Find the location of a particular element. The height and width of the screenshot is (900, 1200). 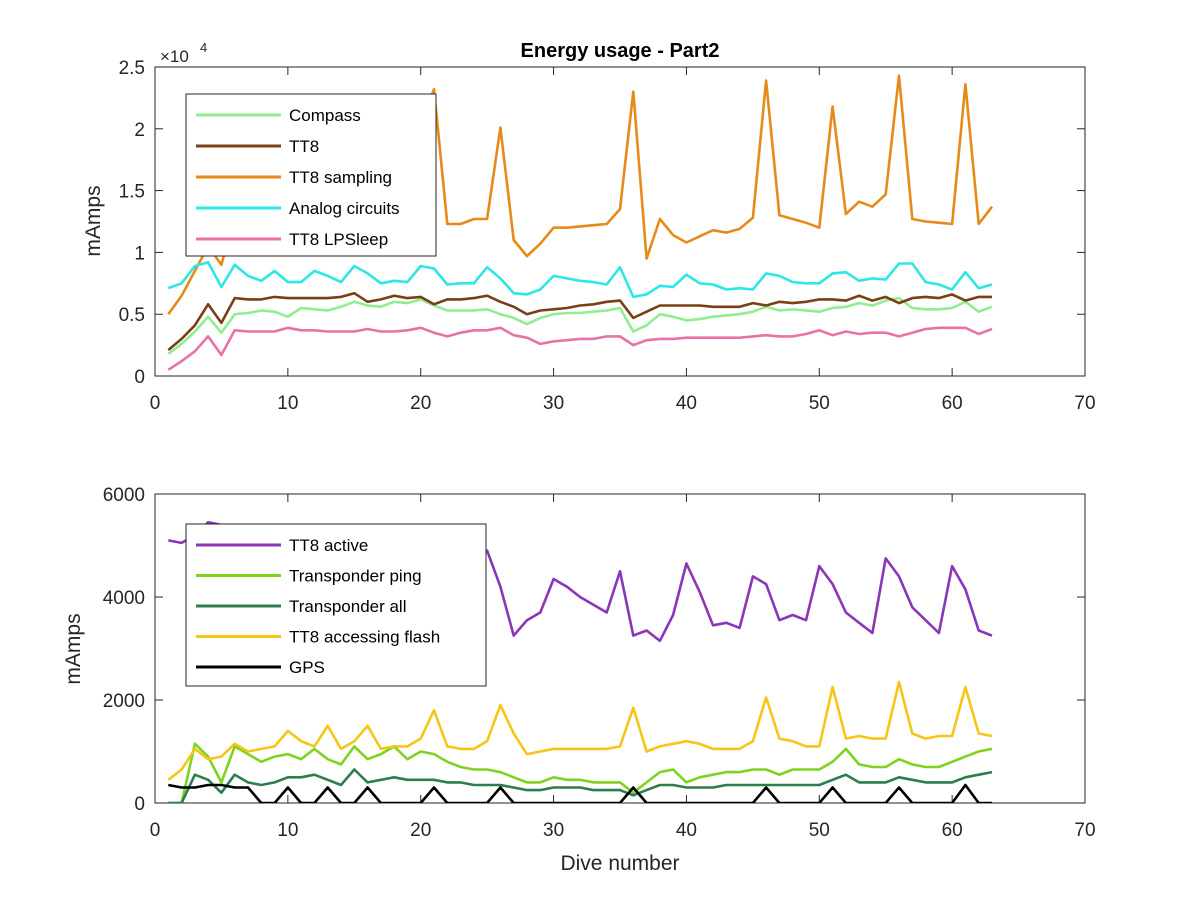

series-line-transponder-ping is located at coordinates (580, 772).